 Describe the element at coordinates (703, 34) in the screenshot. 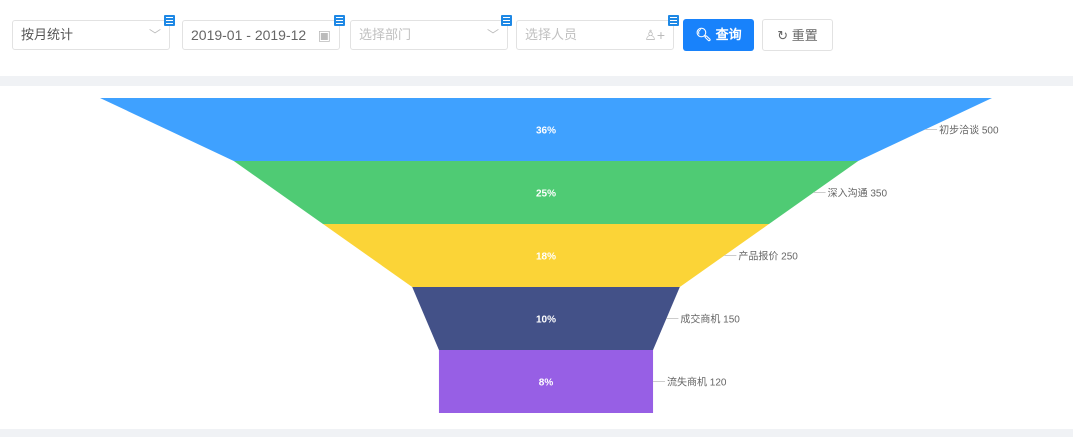

I see `search-icon: 🔍︎` at that location.